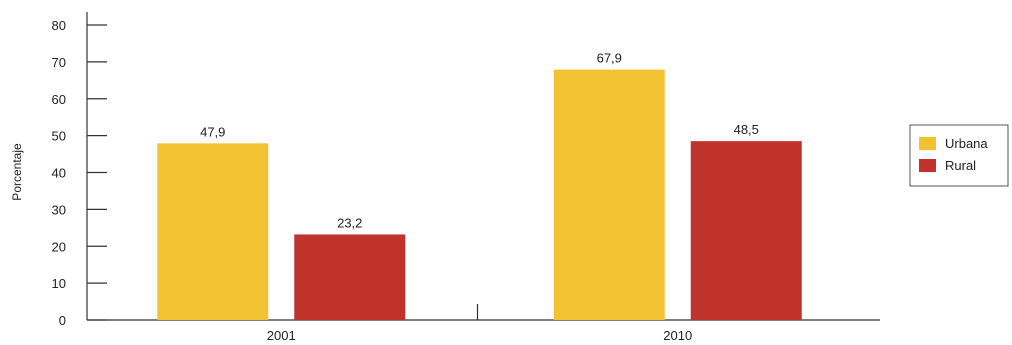 The height and width of the screenshot is (345, 1012). Describe the element at coordinates (59, 62) in the screenshot. I see `y-tick-label: 70` at that location.